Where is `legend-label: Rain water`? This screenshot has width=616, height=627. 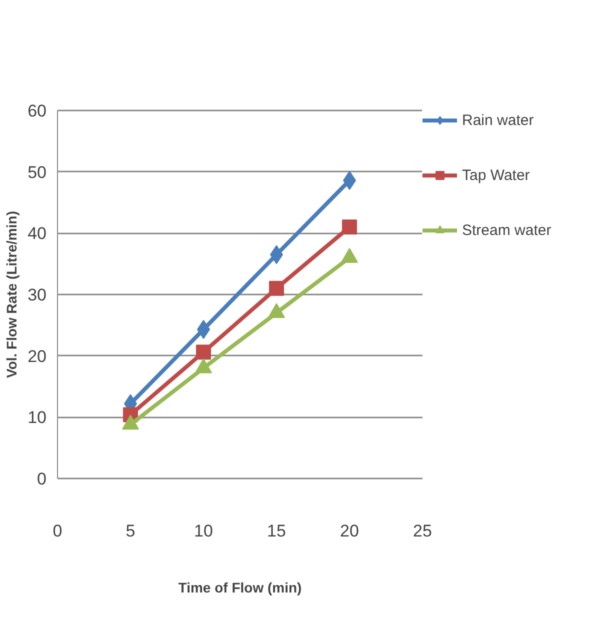
legend-label: Rain water is located at coordinates (498, 120).